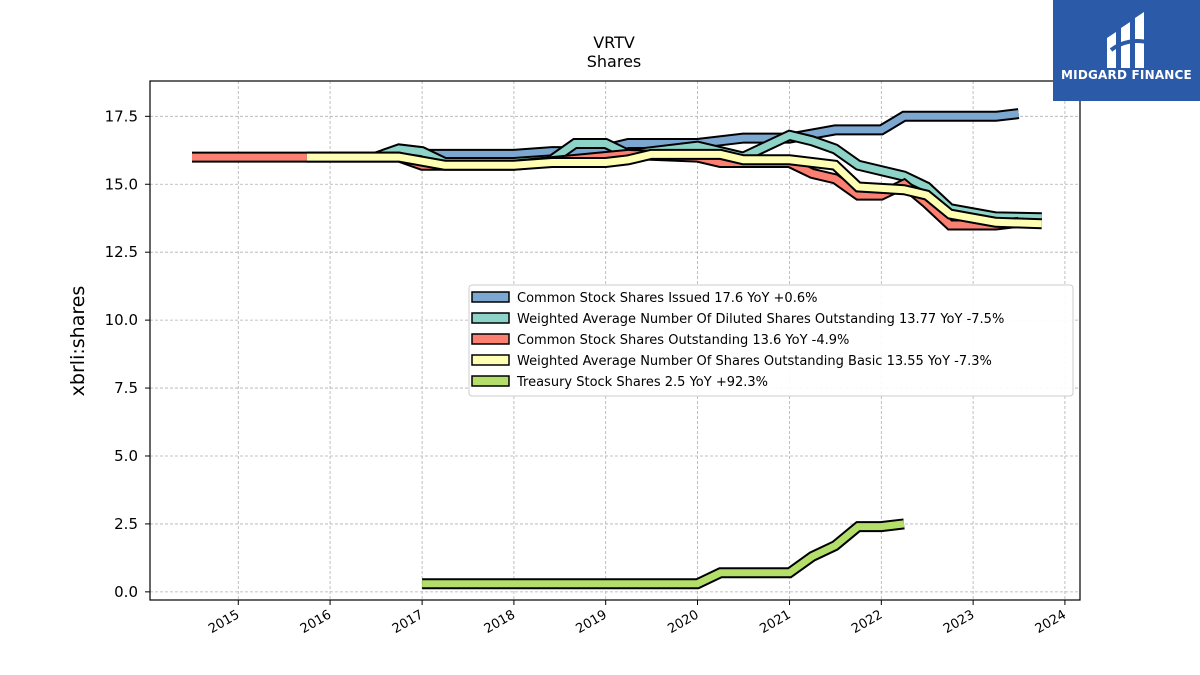 Image resolution: width=1200 pixels, height=675 pixels. I want to click on brand-logo: MIDGARD FINANCE, so click(1126, 50).